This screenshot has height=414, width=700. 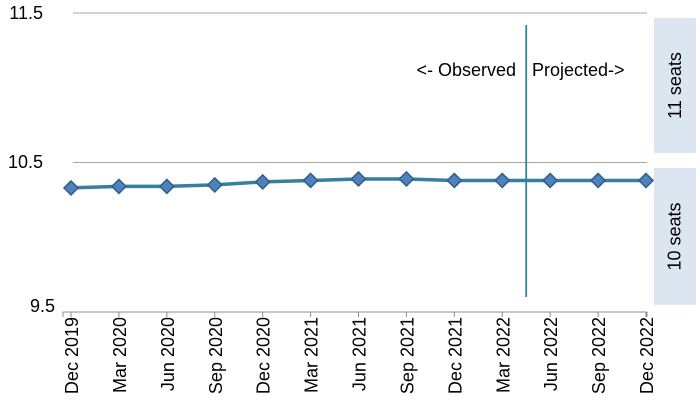 I want to click on y-axis-tick-label: 9.5, so click(x=42, y=306).